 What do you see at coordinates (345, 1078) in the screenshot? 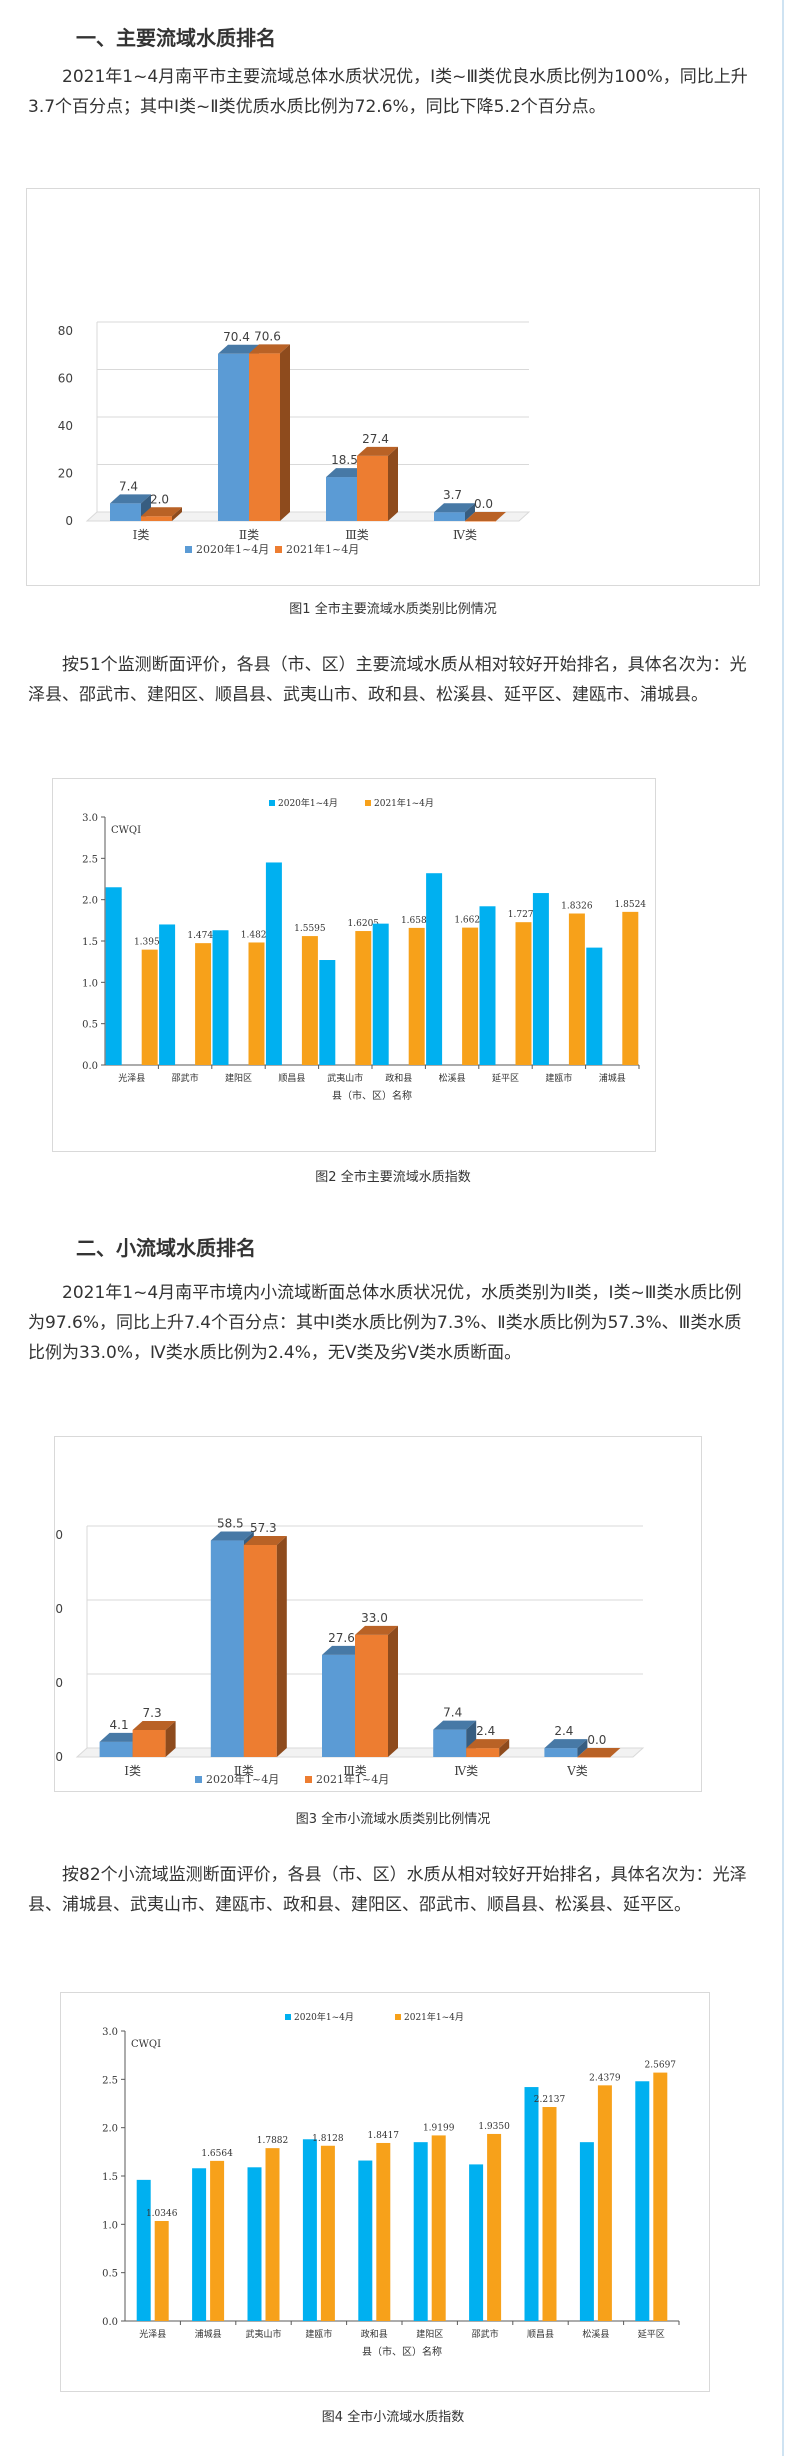
I see `x-tick-label: 武夷山市` at bounding box center [345, 1078].